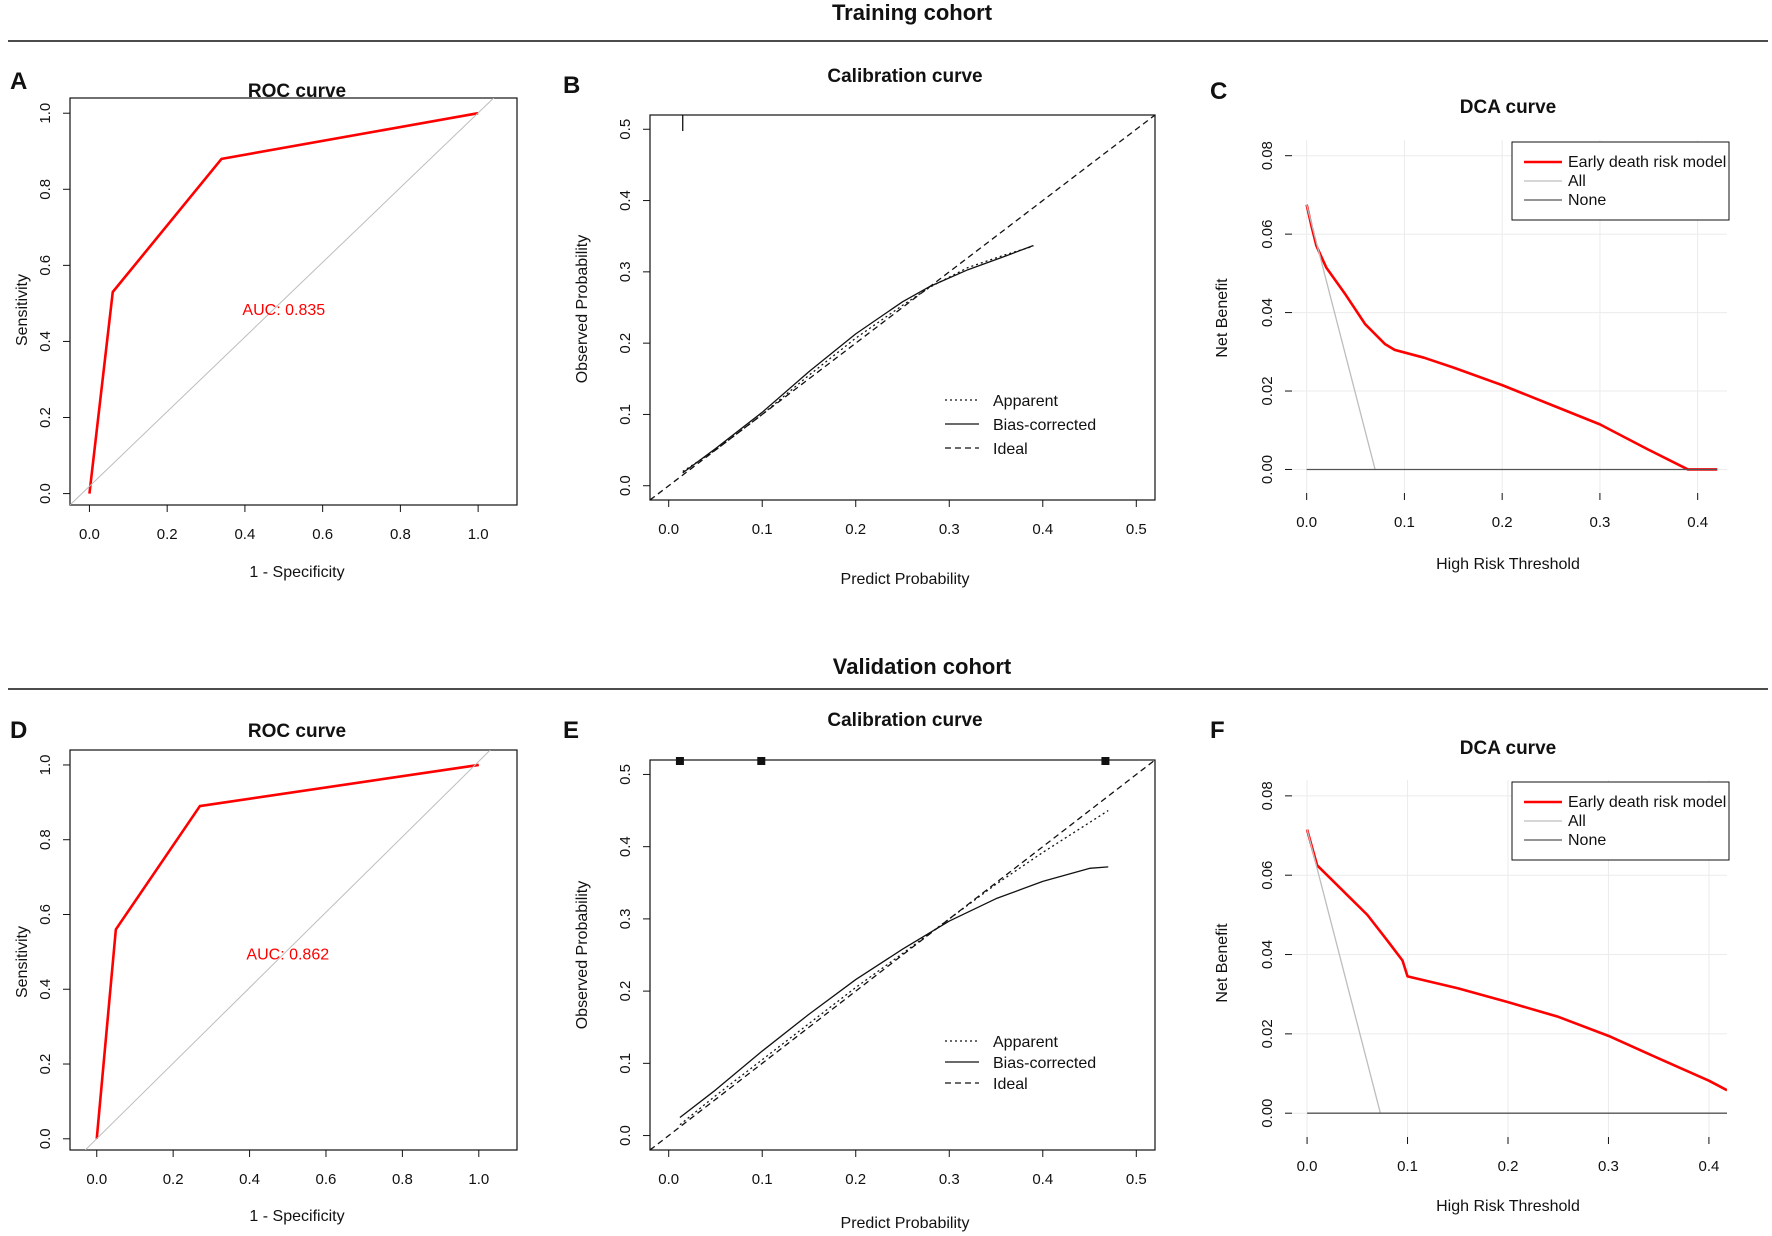 The width and height of the screenshot is (1772, 1236). I want to click on y-tick-label: 0.02, so click(1267, 1033).